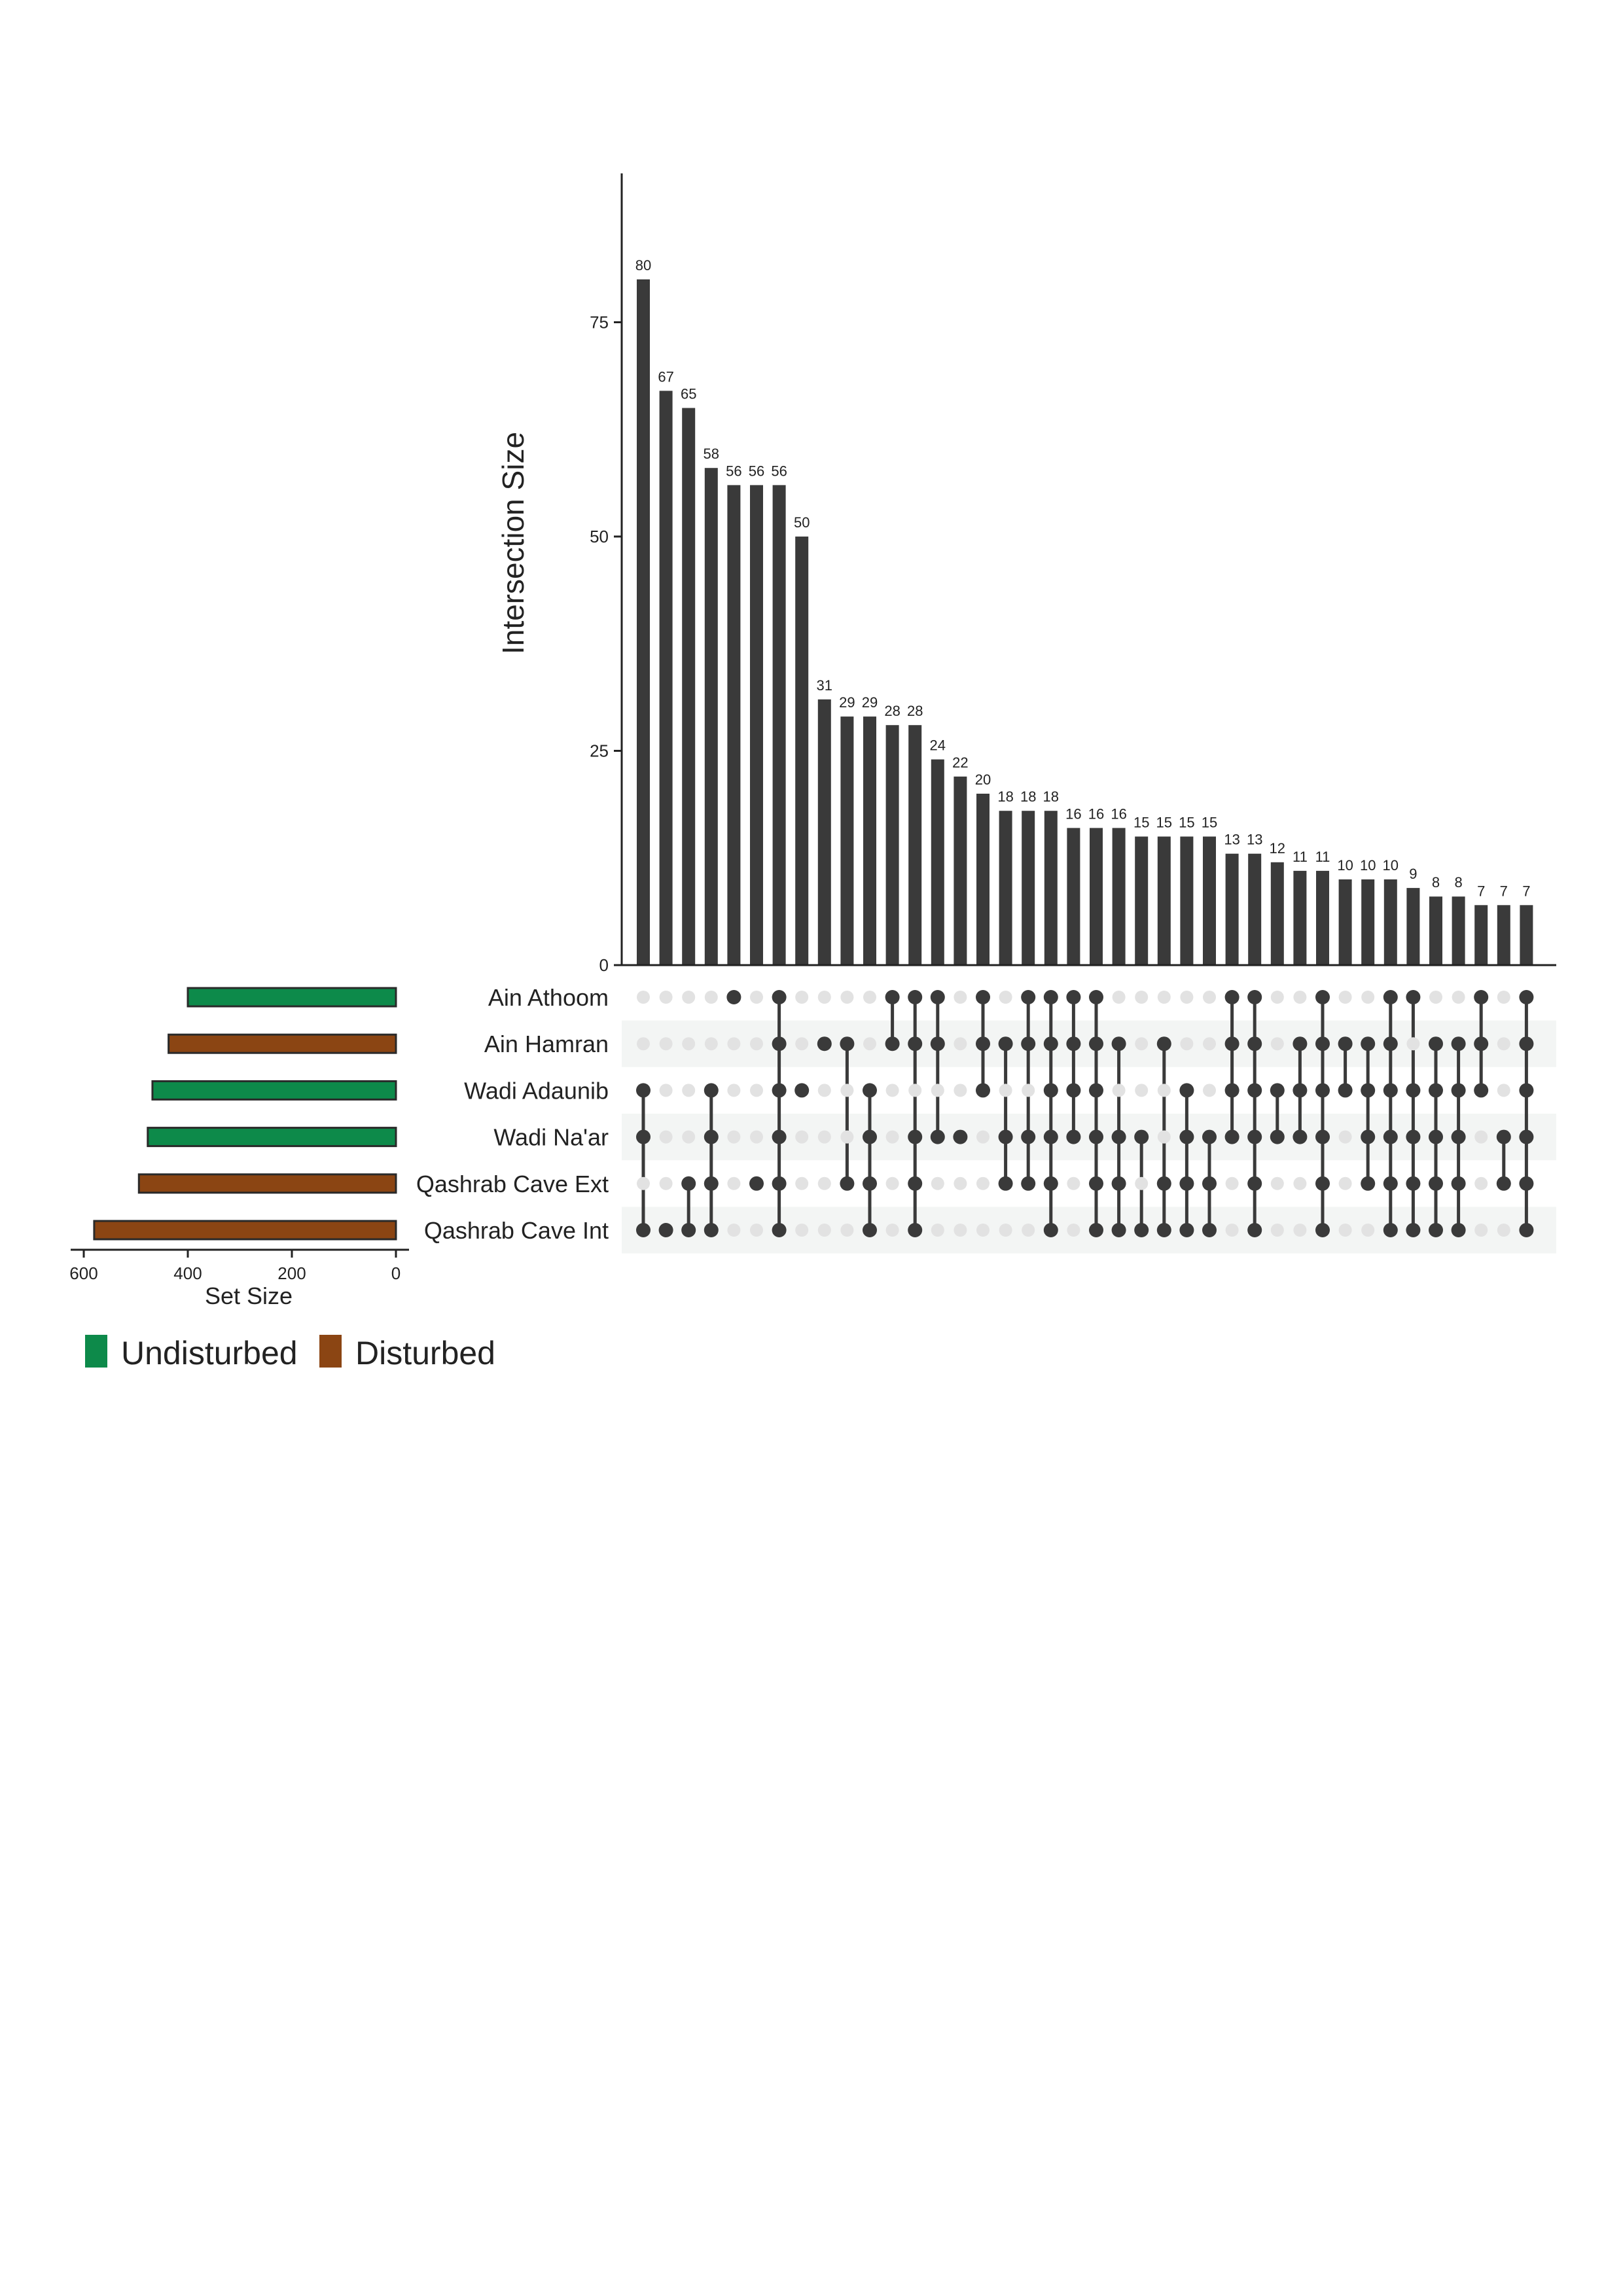  What do you see at coordinates (546, 1044) in the screenshot?
I see `set-name-label: Ain Hamran` at bounding box center [546, 1044].